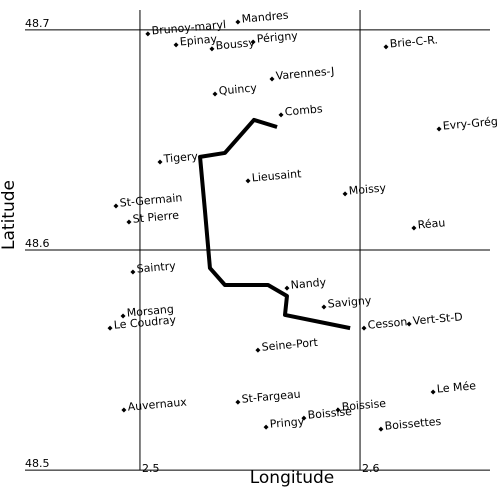 The height and width of the screenshot is (500, 500). Describe the element at coordinates (156, 267) in the screenshot. I see `town-label: Saintry` at that location.